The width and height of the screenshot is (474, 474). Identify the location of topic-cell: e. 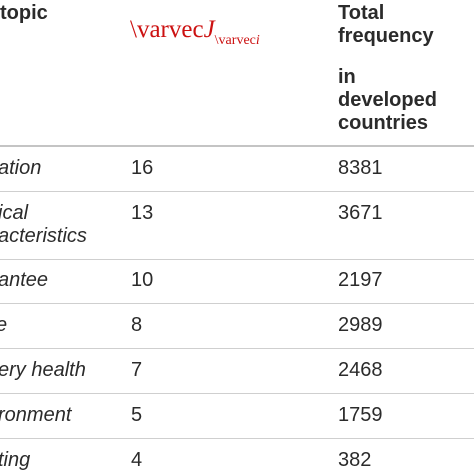
(3, 325).